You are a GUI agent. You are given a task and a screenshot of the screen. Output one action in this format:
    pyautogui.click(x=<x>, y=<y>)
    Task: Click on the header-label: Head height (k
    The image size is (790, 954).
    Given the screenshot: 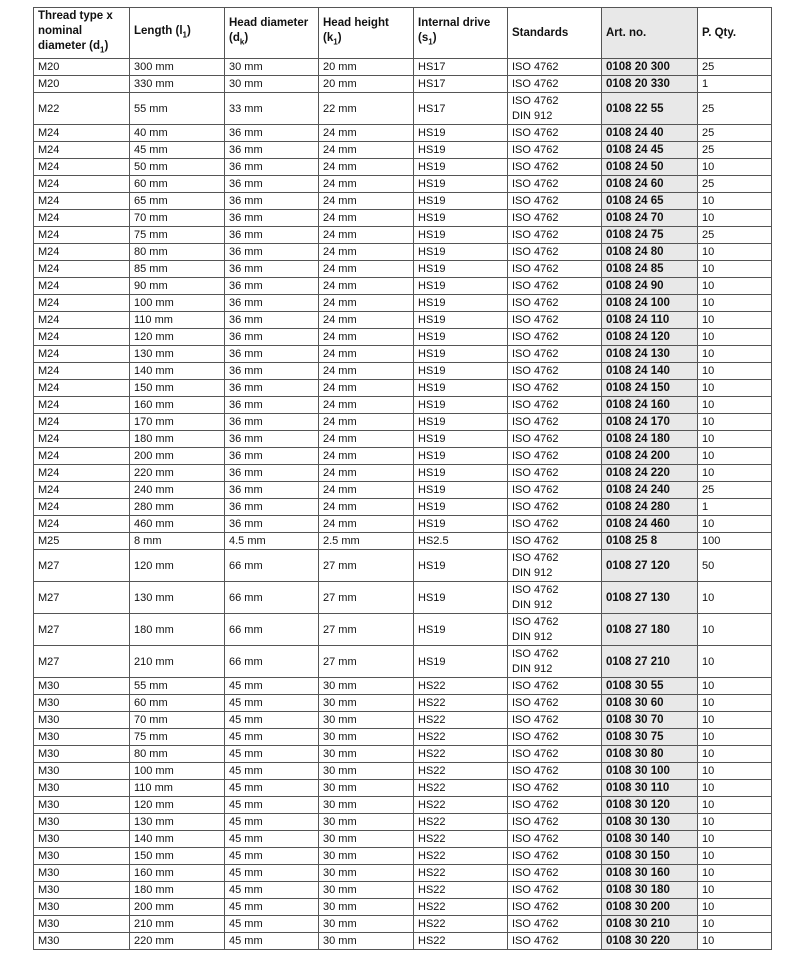 What is the action you would take?
    pyautogui.click(x=356, y=31)
    